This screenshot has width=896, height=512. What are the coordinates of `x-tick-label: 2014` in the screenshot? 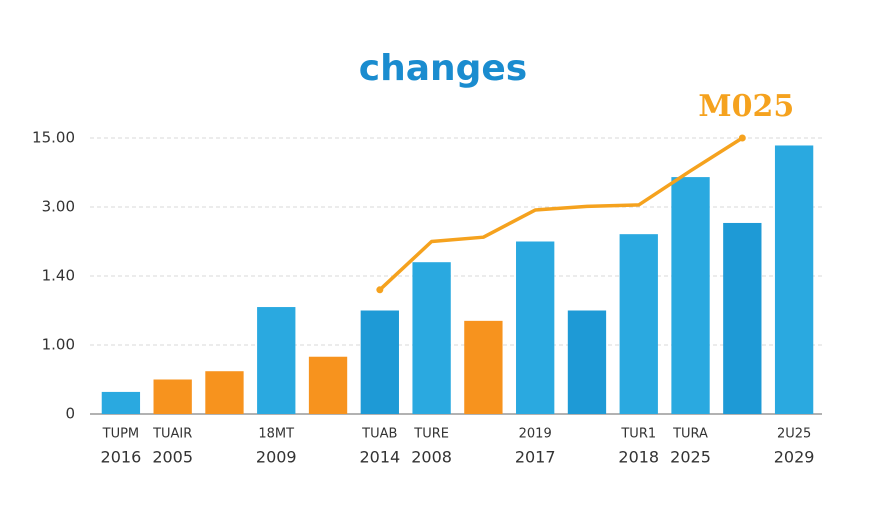 It's located at (379, 457).